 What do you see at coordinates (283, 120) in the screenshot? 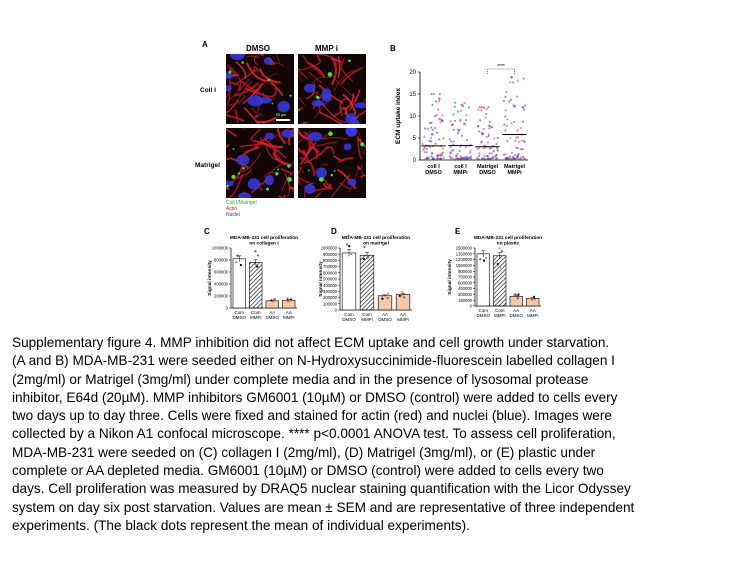
I see `scale-bar` at bounding box center [283, 120].